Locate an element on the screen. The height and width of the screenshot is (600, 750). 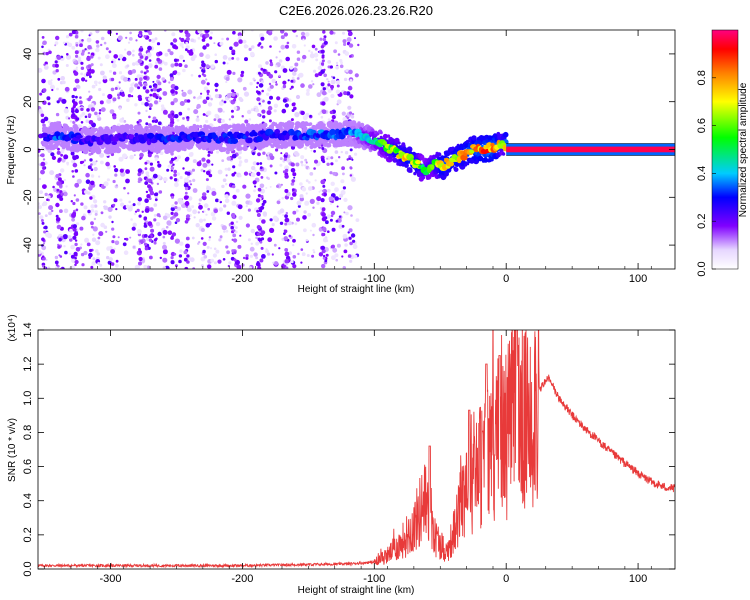
y-tick-label: 1.4 is located at coordinates (28, 329).